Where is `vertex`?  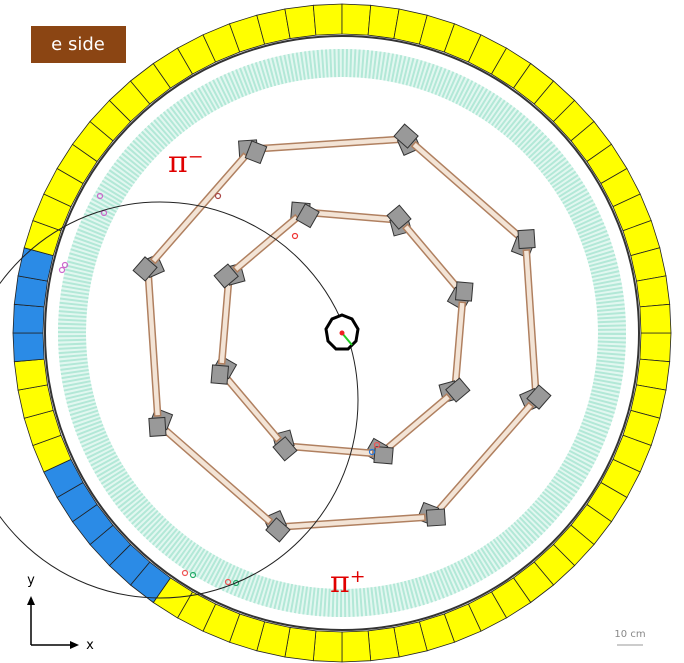 vertex is located at coordinates (342, 333).